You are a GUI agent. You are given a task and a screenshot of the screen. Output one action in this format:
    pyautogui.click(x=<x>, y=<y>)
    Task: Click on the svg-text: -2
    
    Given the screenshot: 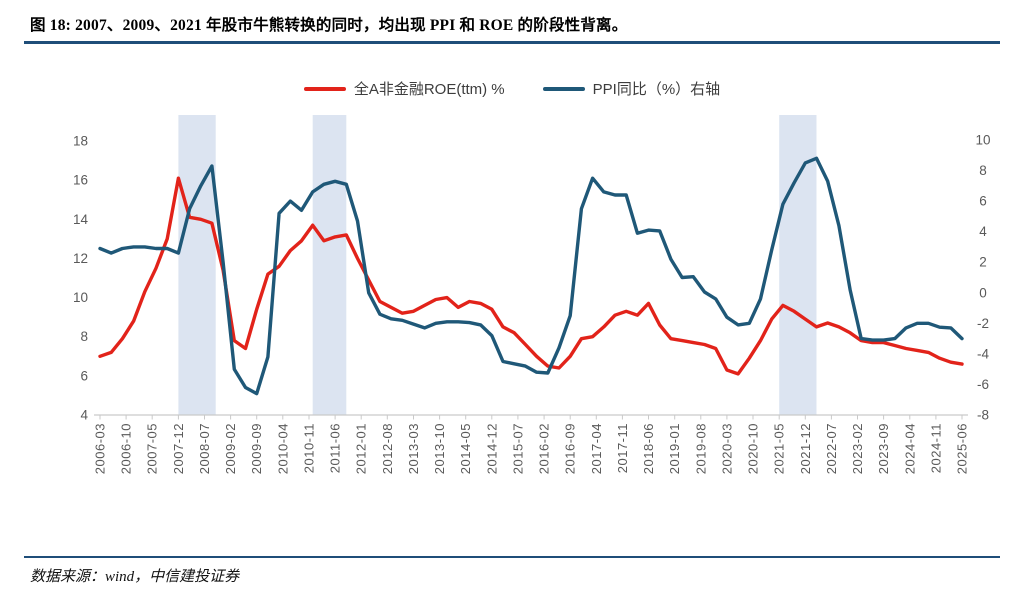 What is the action you would take?
    pyautogui.click(x=983, y=323)
    